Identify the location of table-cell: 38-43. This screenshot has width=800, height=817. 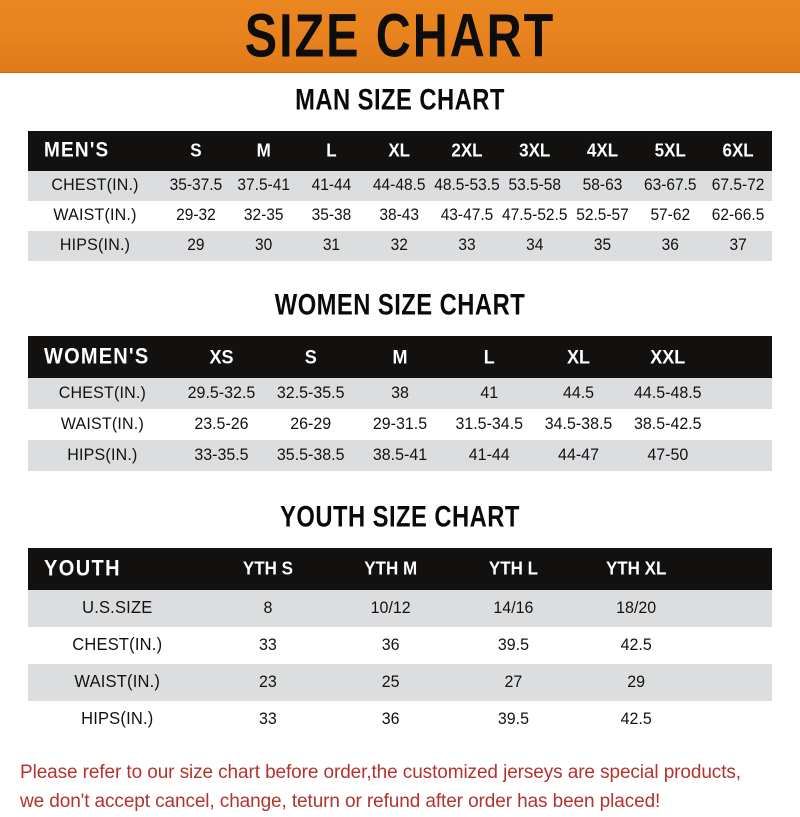
(399, 215).